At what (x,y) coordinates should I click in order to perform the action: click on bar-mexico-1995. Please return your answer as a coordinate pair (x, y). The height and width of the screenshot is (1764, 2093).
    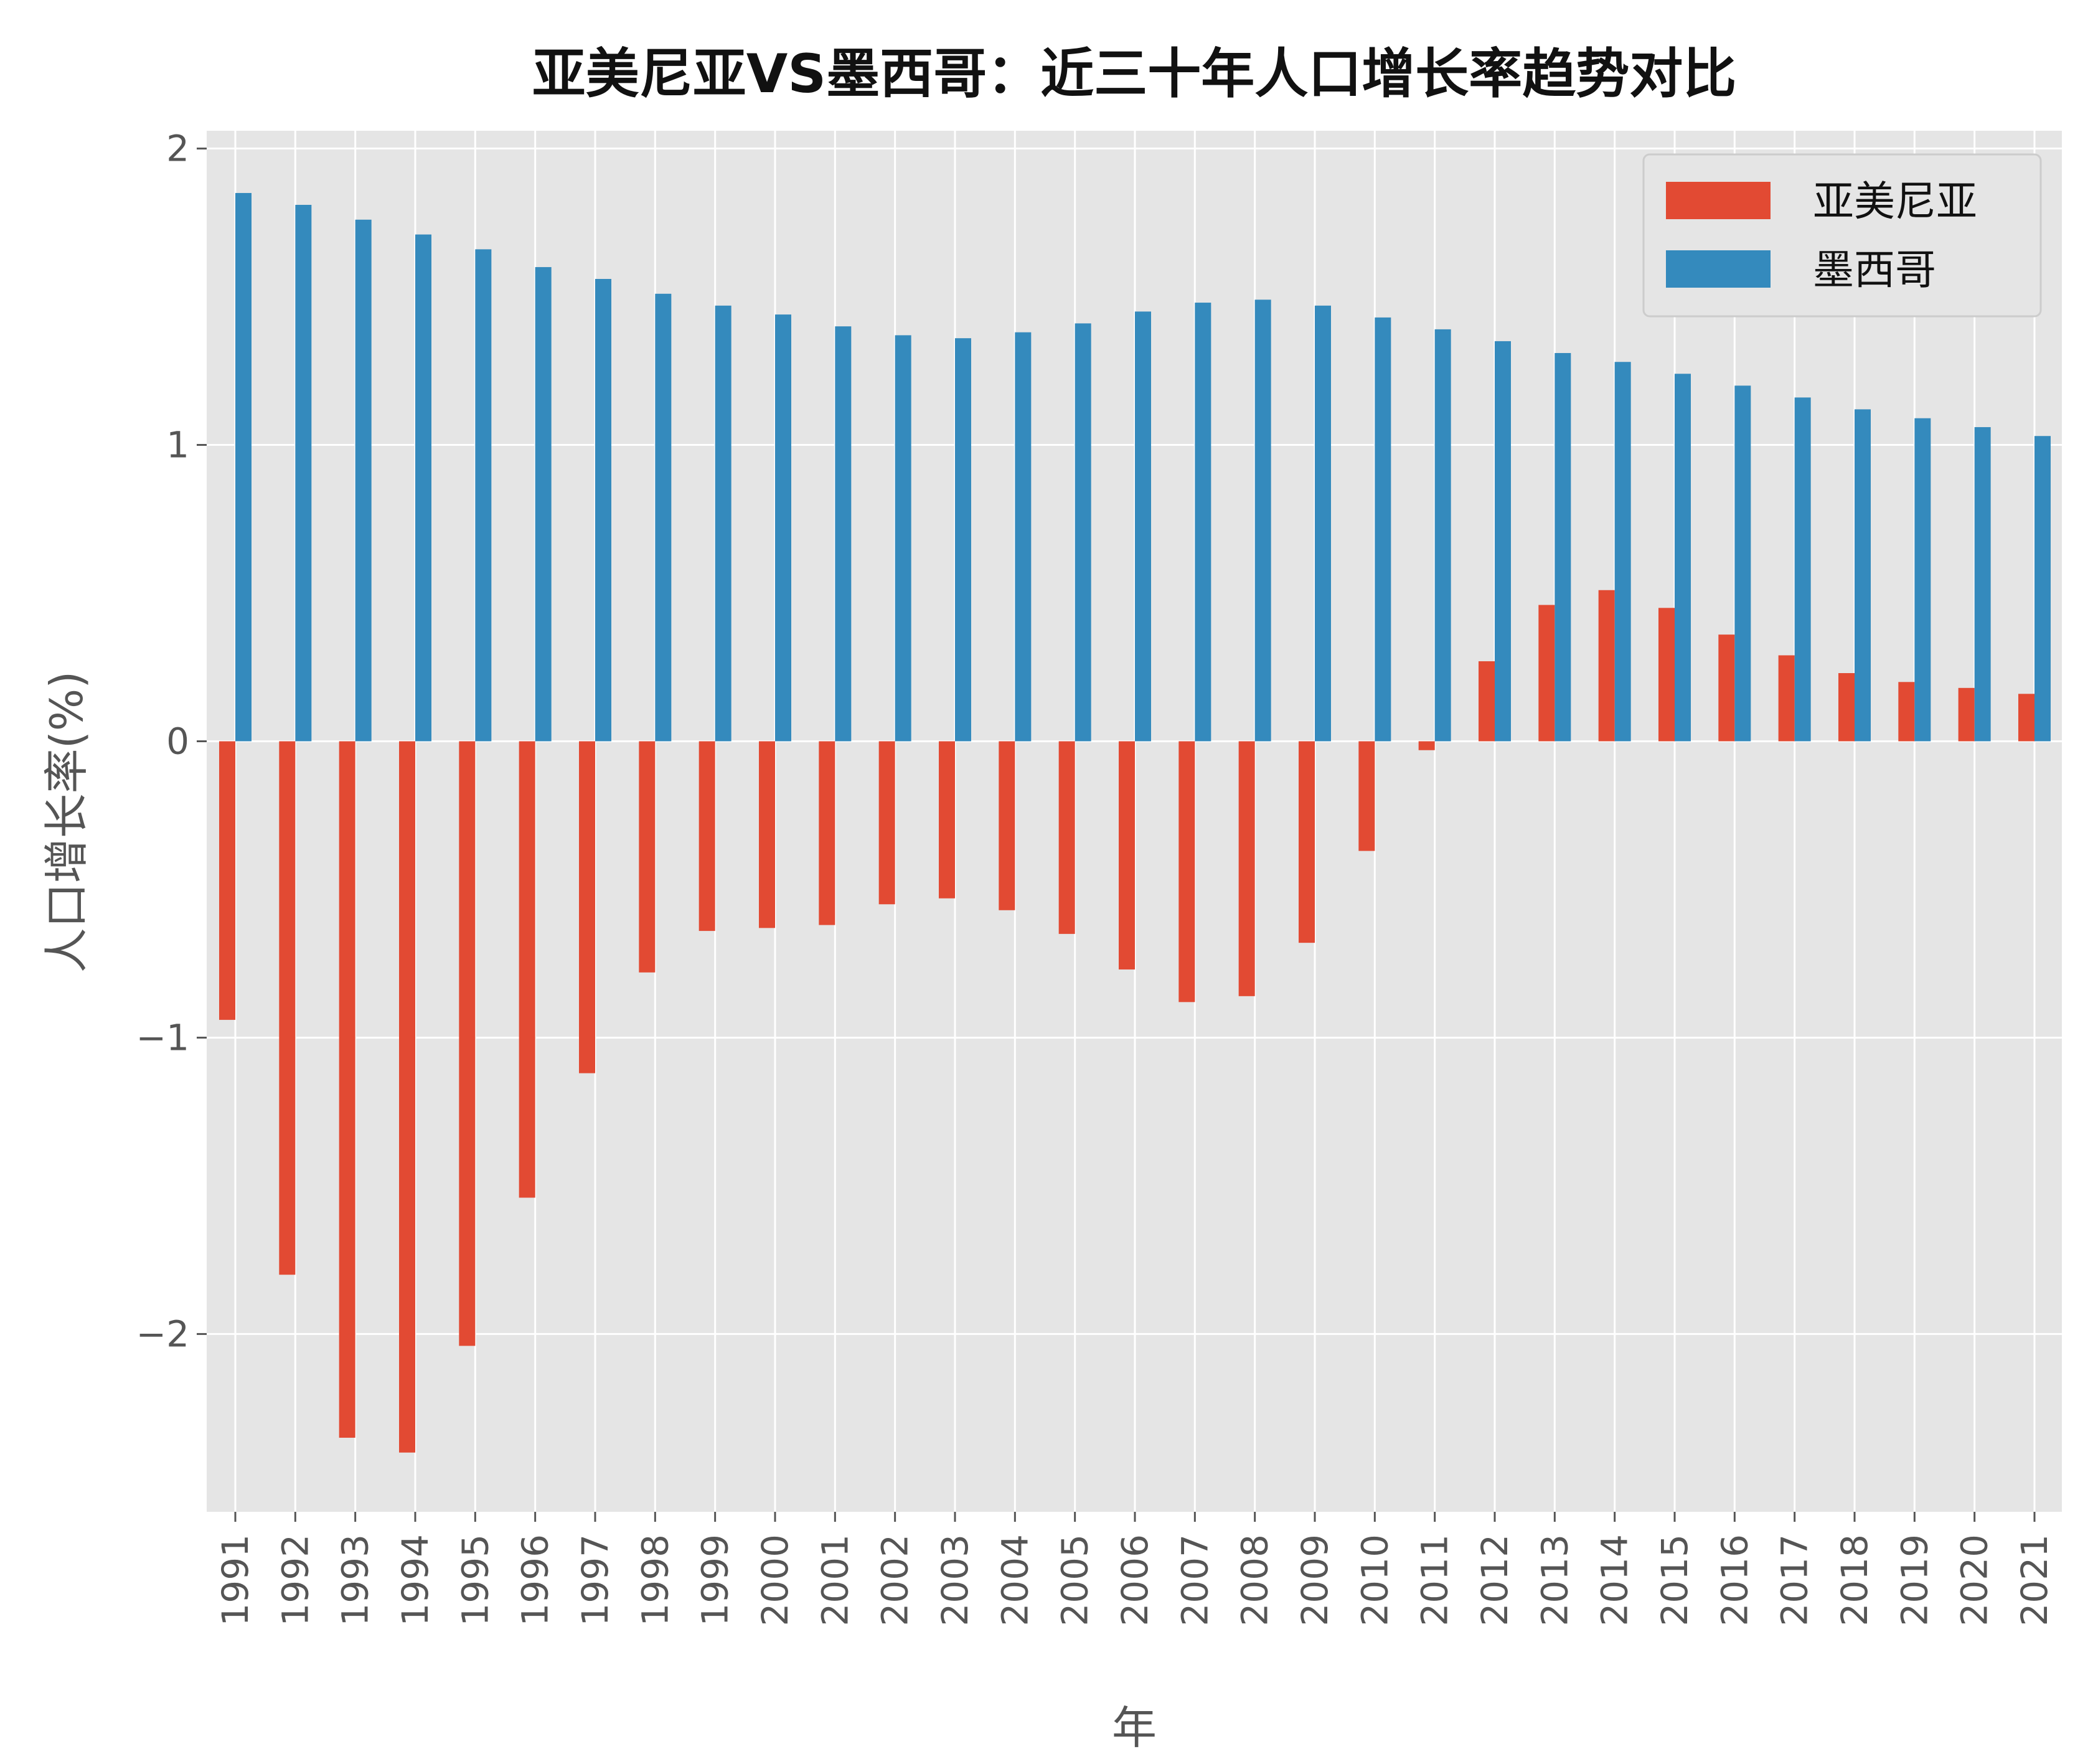
    Looking at the image, I should click on (483, 496).